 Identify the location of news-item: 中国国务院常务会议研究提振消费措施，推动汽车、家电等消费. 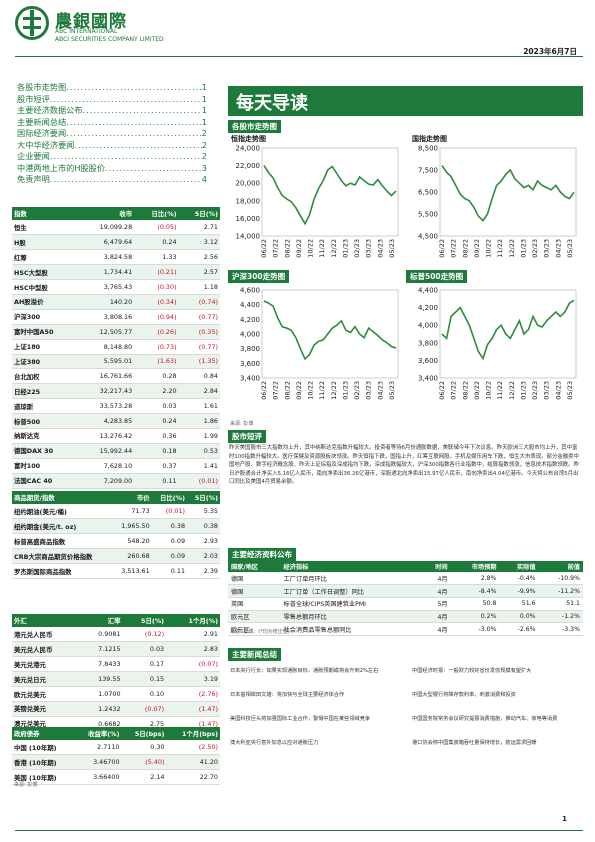
(485, 719).